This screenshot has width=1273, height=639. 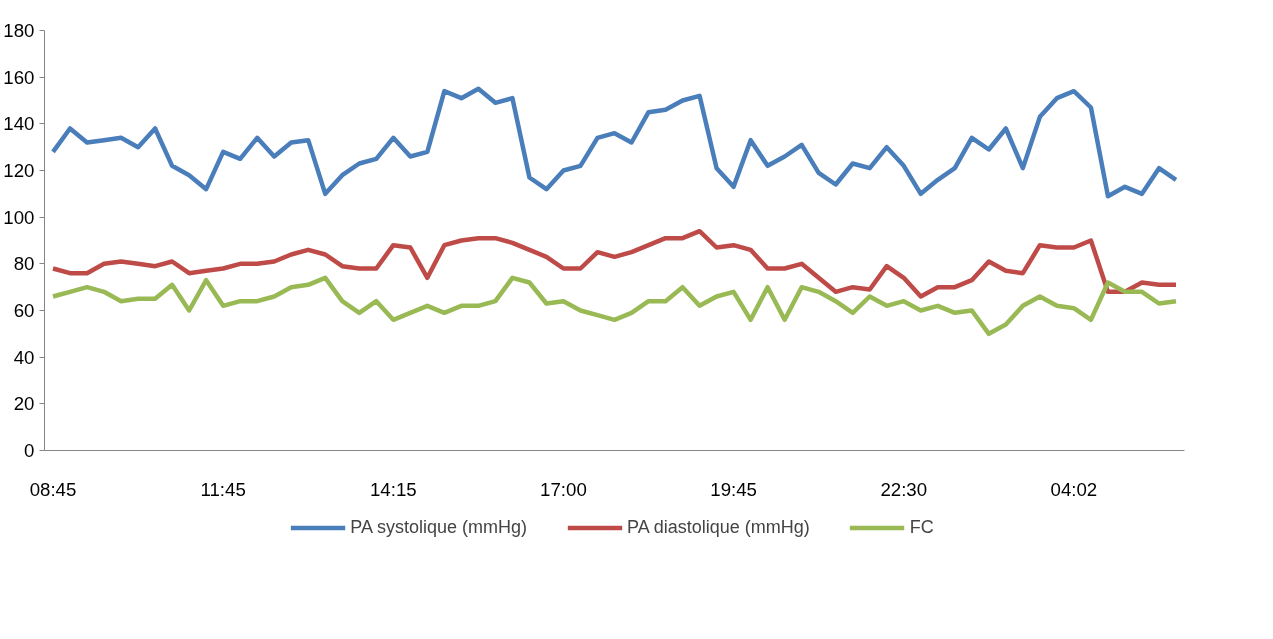 I want to click on x-tick-label: 22:30, so click(x=904, y=489).